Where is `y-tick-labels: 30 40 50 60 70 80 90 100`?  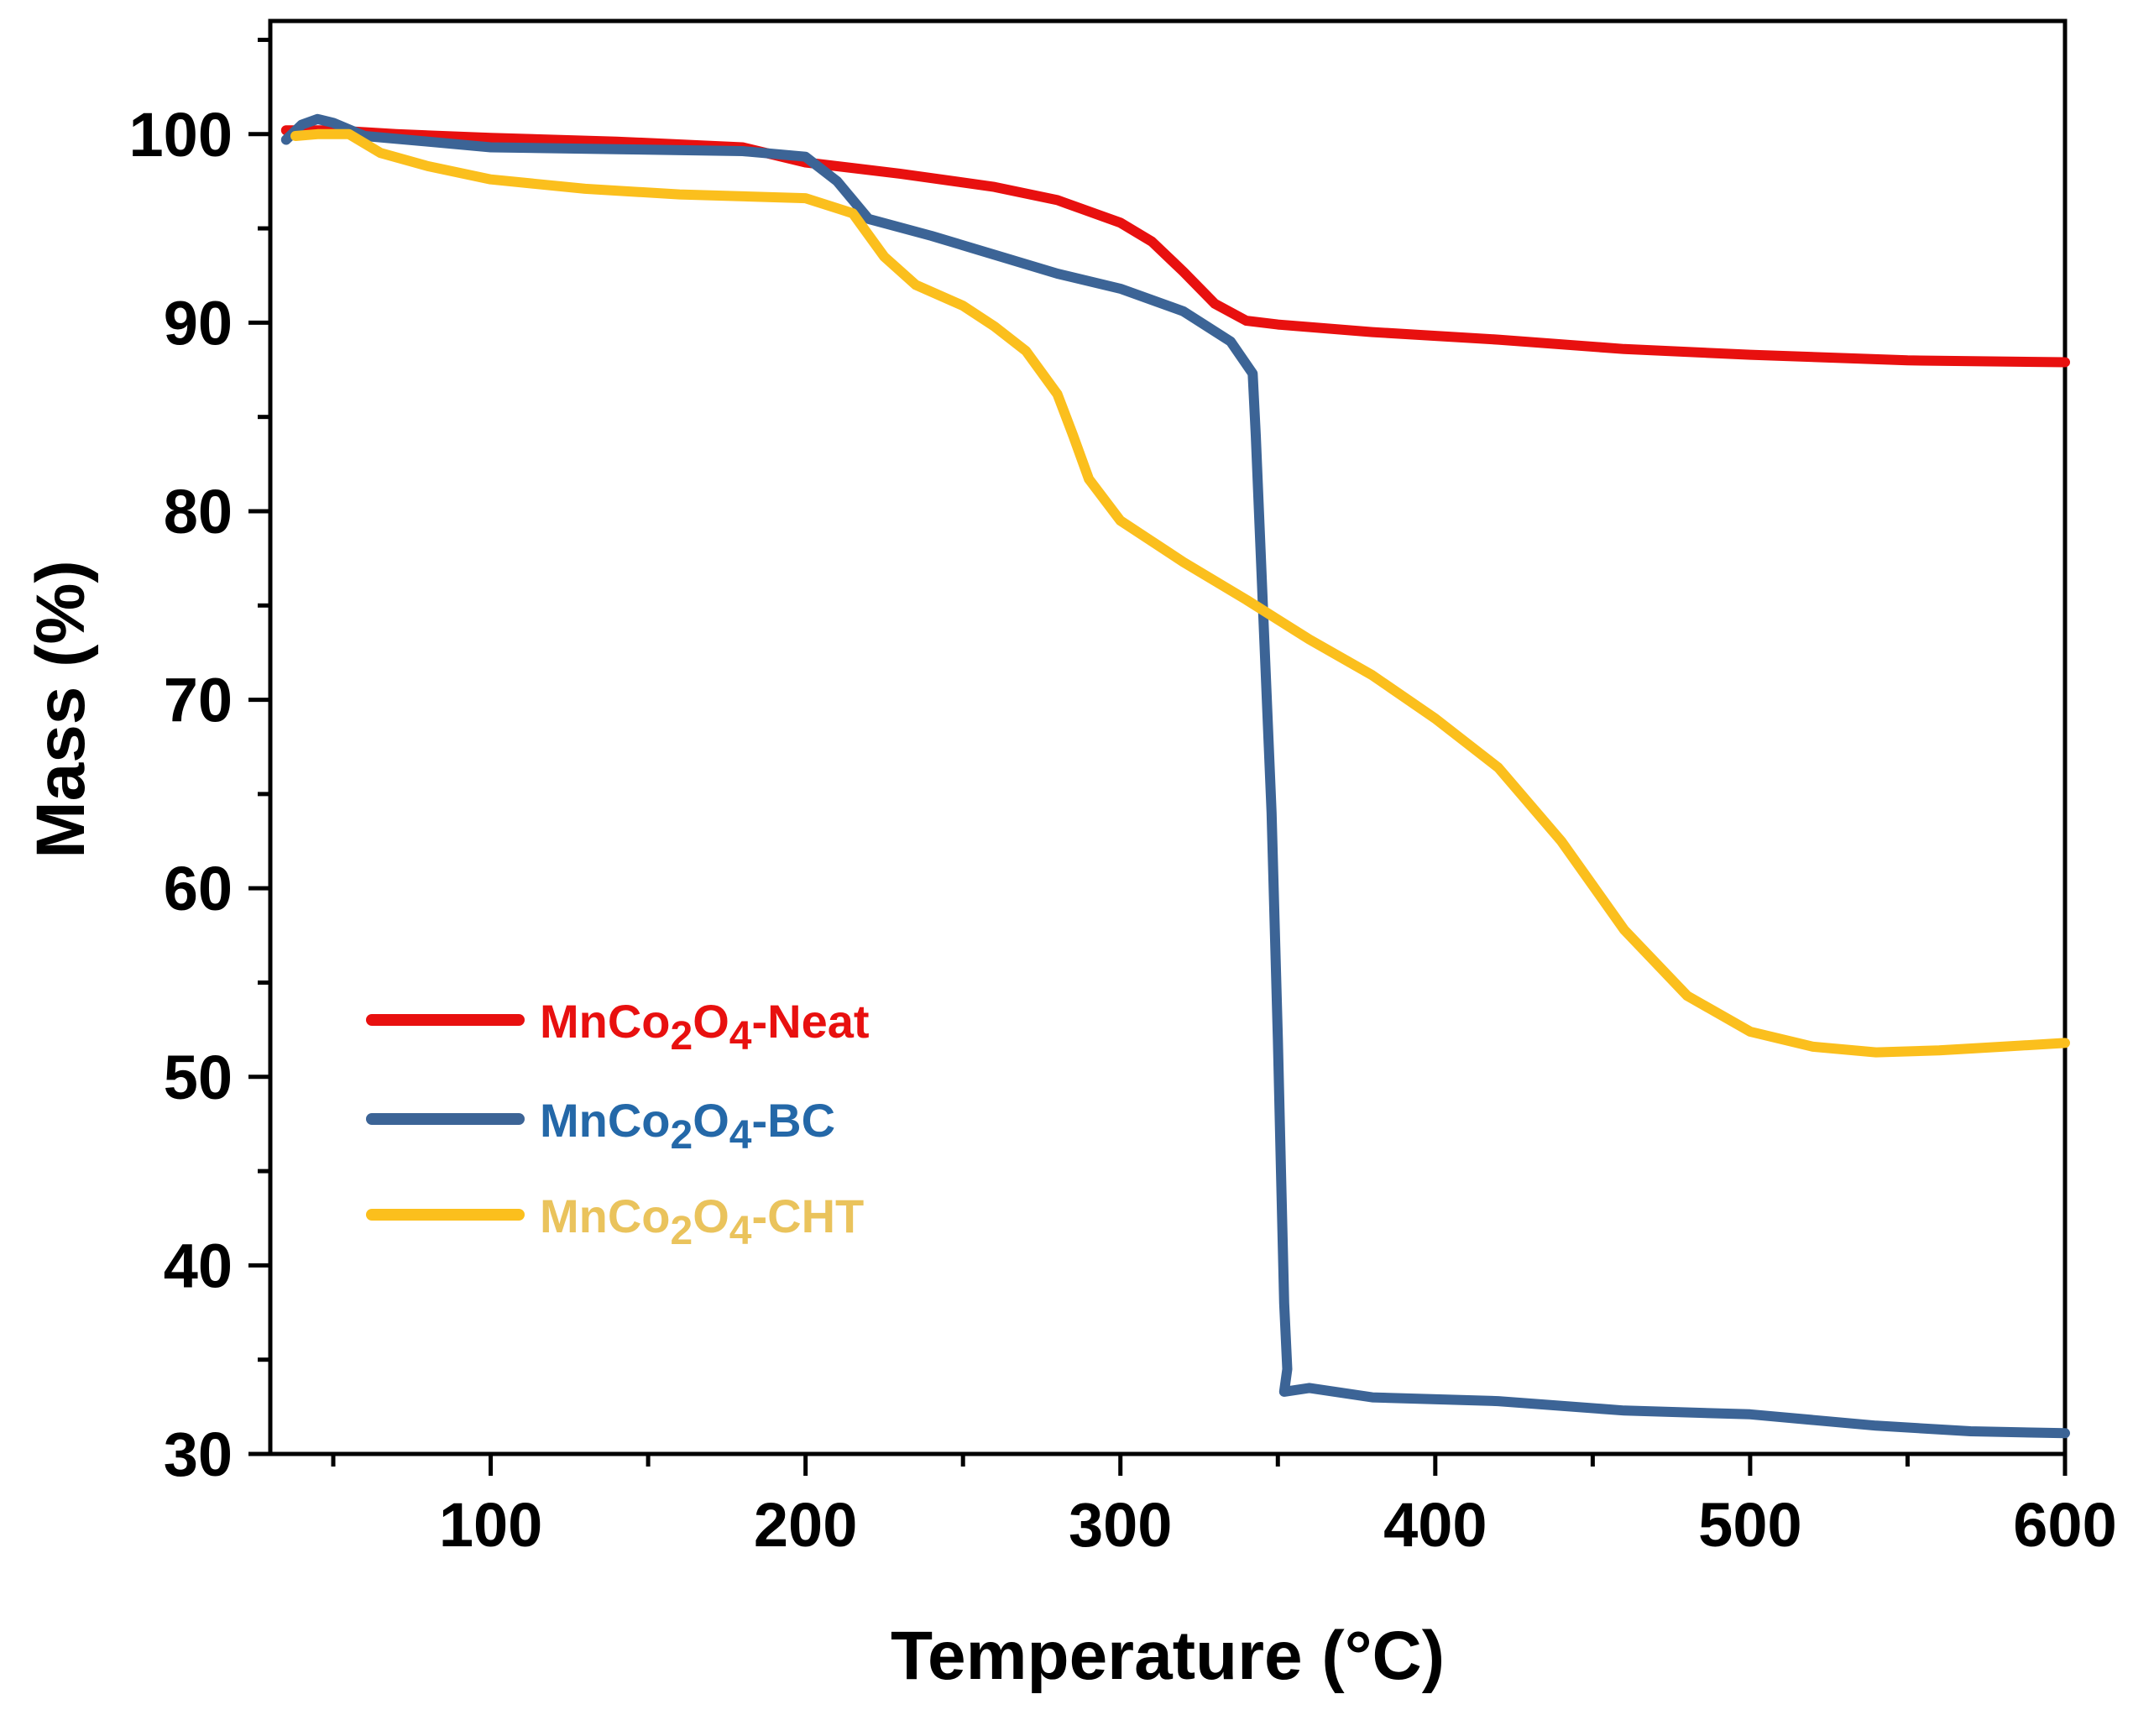 y-tick-labels: 30 40 50 60 70 80 90 100 is located at coordinates (181, 794).